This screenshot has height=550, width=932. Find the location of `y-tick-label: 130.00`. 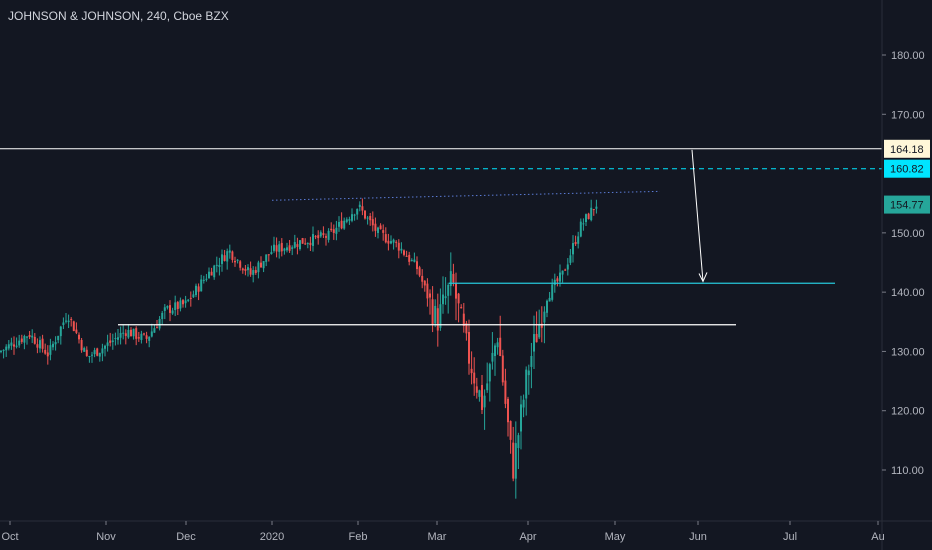

y-tick-label: 130.00 is located at coordinates (908, 352).